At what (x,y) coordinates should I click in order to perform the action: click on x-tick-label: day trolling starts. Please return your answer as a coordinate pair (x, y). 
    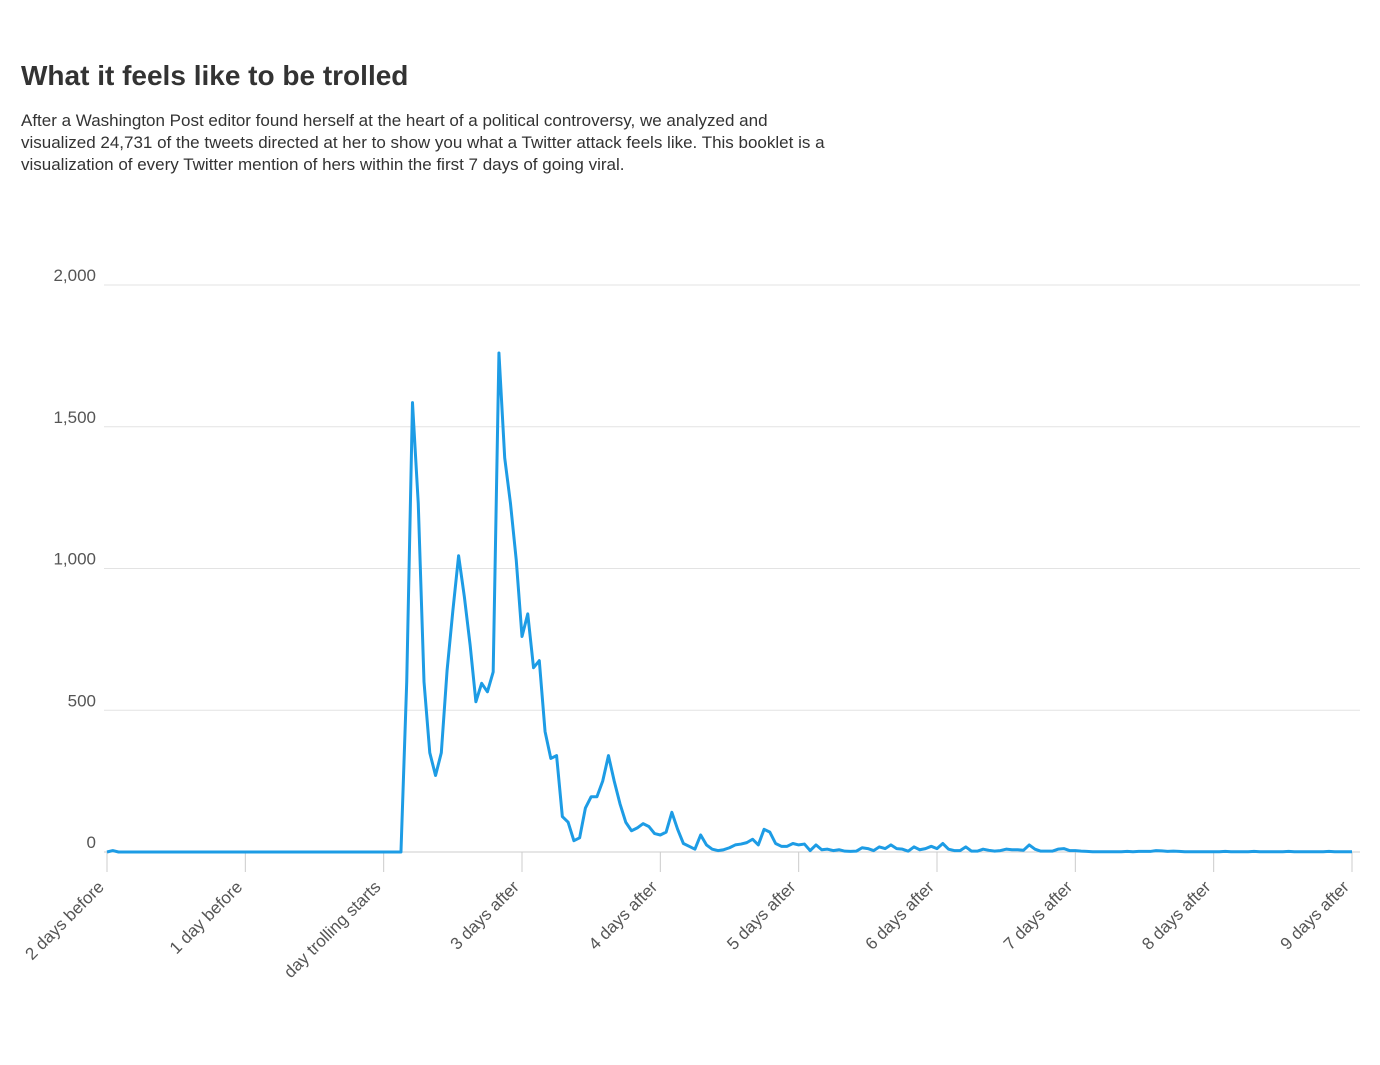
    Looking at the image, I should click on (332, 929).